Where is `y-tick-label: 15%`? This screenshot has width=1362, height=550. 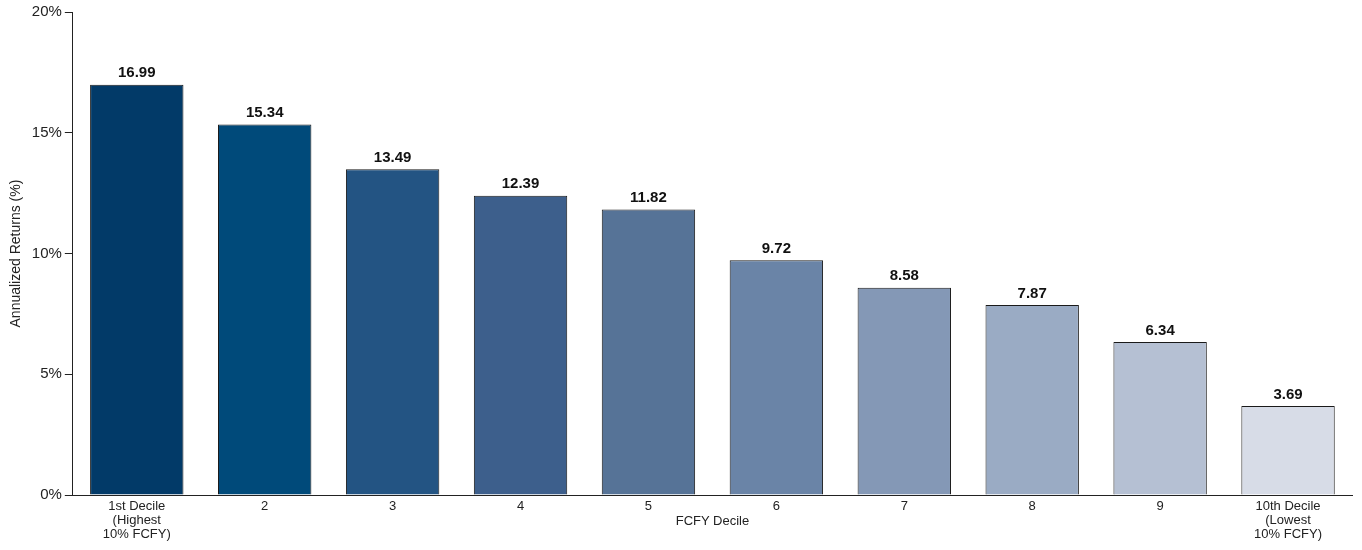
y-tick-label: 15% is located at coordinates (46, 131).